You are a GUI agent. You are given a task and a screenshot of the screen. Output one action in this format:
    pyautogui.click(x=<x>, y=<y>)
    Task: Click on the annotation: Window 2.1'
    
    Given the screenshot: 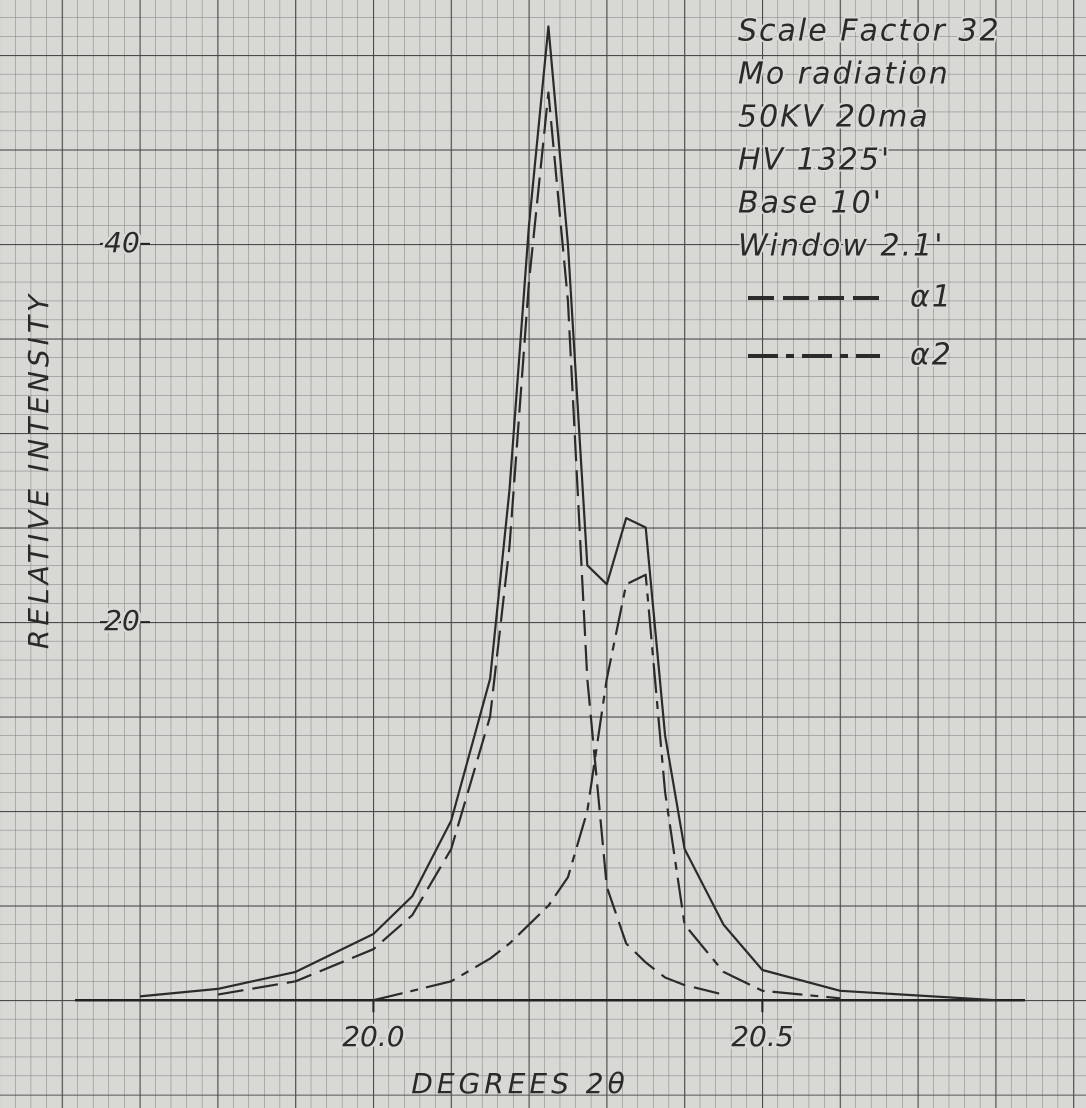 What is the action you would take?
    pyautogui.click(x=841, y=246)
    